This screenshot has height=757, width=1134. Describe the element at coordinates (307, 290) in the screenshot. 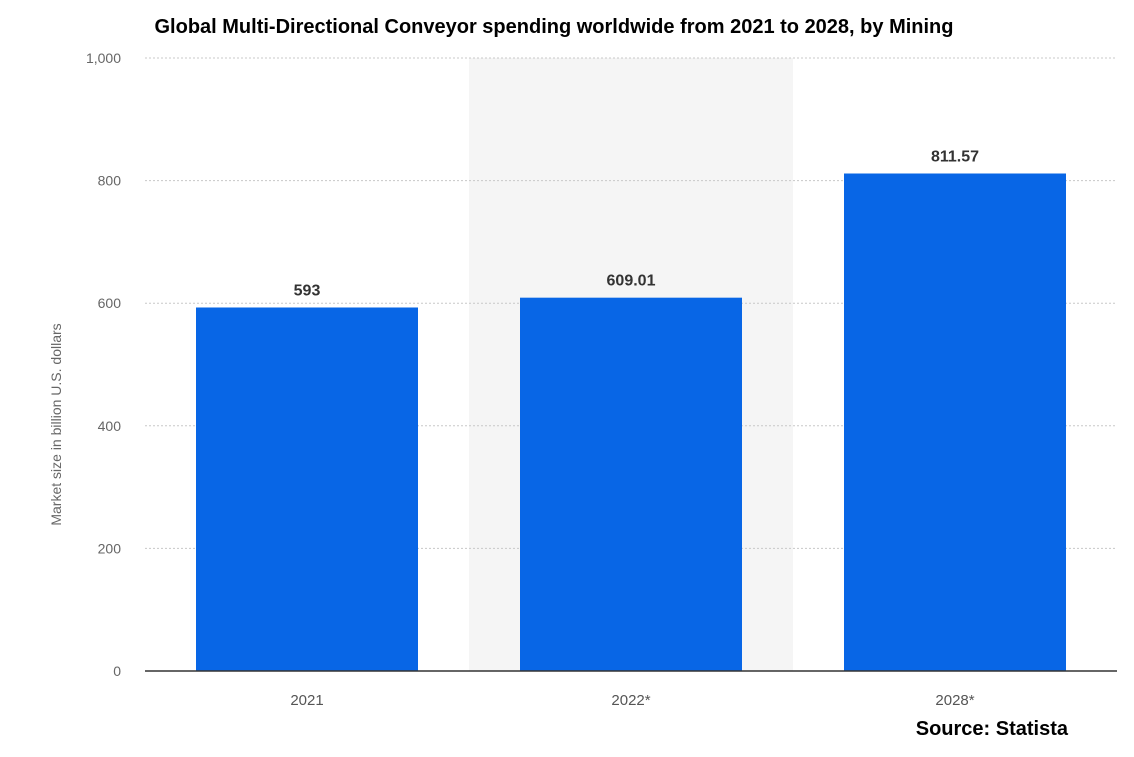

I see `data-label: 593` at that location.